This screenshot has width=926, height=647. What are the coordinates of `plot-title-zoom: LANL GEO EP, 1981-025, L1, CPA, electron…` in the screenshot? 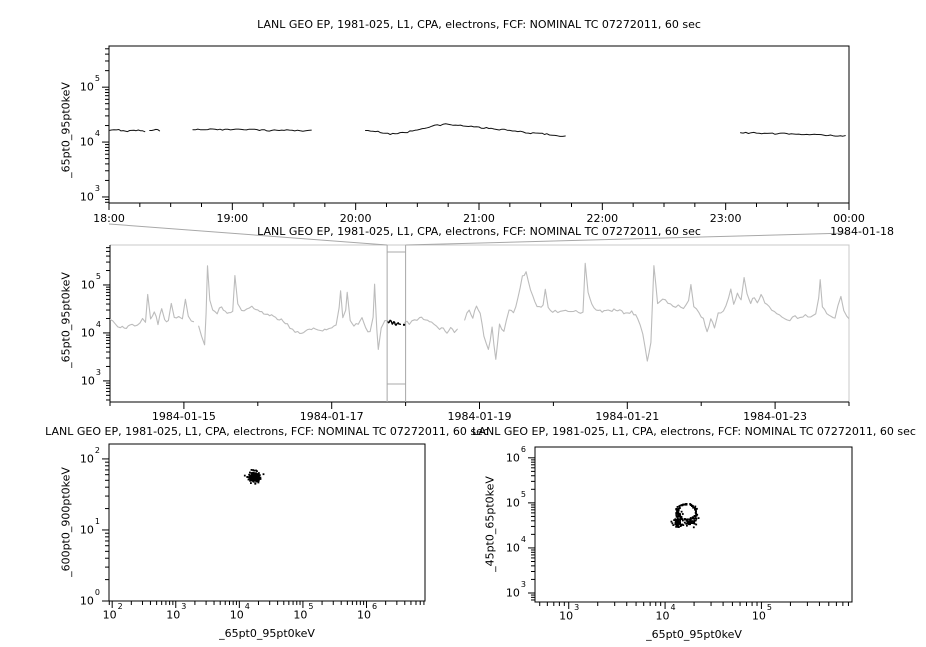 It's located at (479, 24).